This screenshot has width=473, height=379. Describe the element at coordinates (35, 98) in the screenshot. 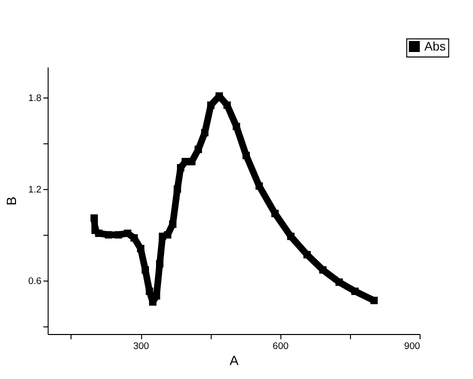

I see `y-tick-label: 1.8` at that location.